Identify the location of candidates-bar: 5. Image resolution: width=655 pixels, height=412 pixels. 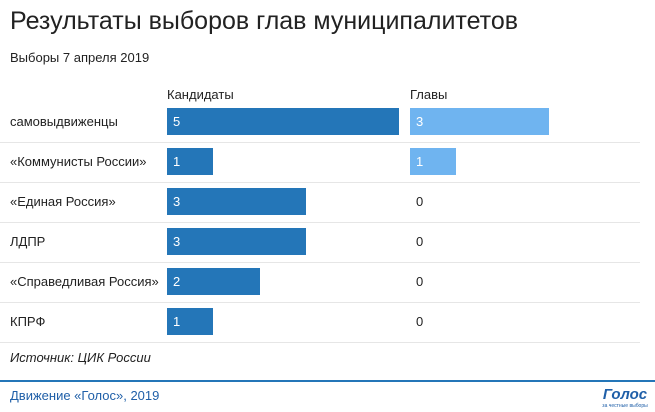
(283, 121).